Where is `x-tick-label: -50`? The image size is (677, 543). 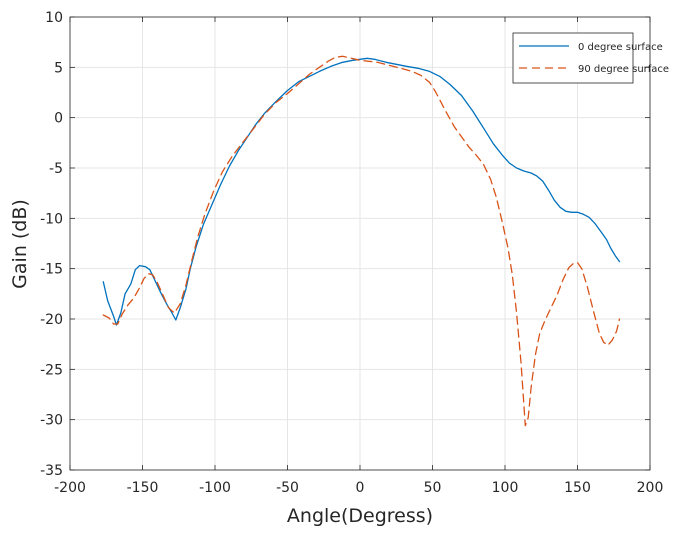
x-tick-label: -50 is located at coordinates (287, 488).